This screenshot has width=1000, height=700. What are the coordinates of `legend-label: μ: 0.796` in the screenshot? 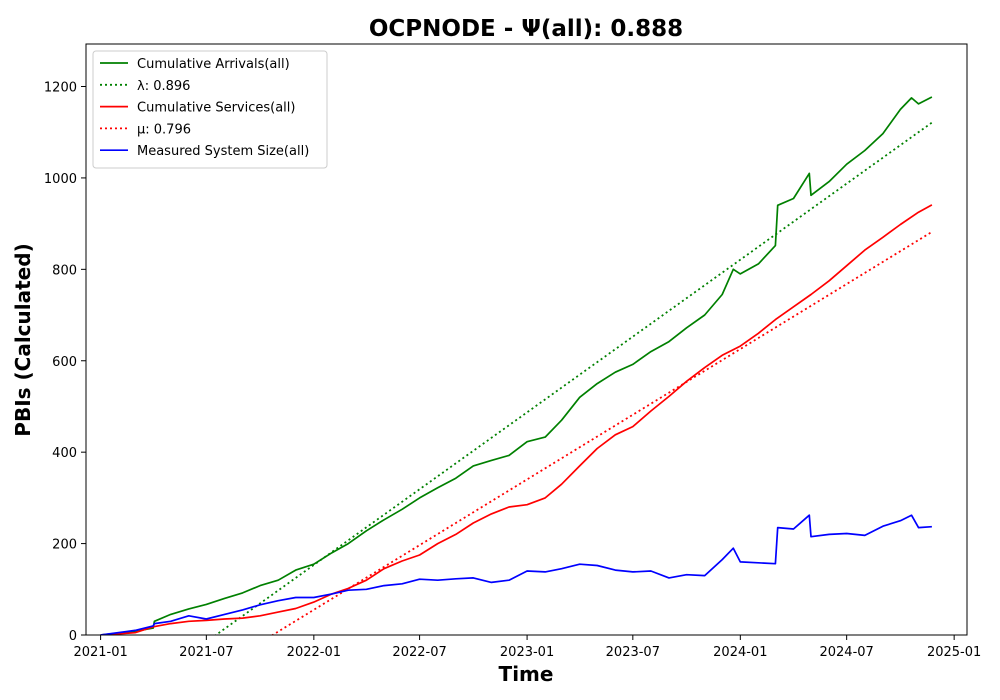 It's located at (164, 129).